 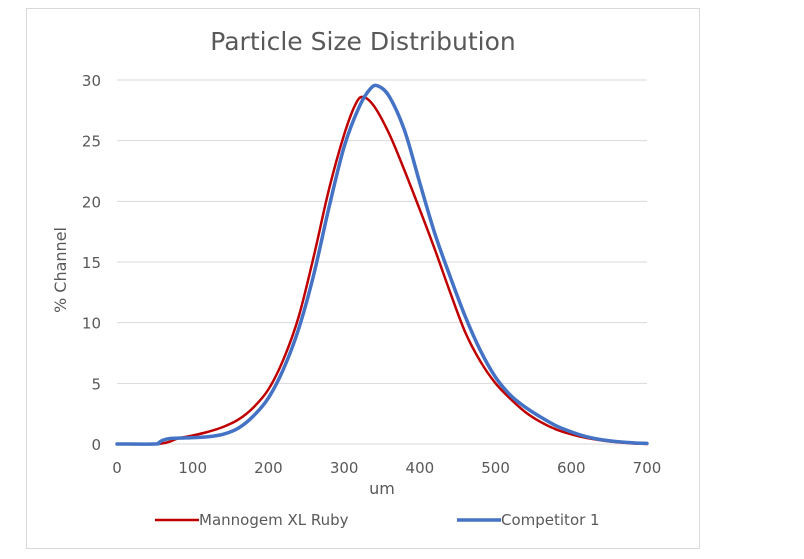 I want to click on x-tick-label: 500, so click(x=495, y=468).